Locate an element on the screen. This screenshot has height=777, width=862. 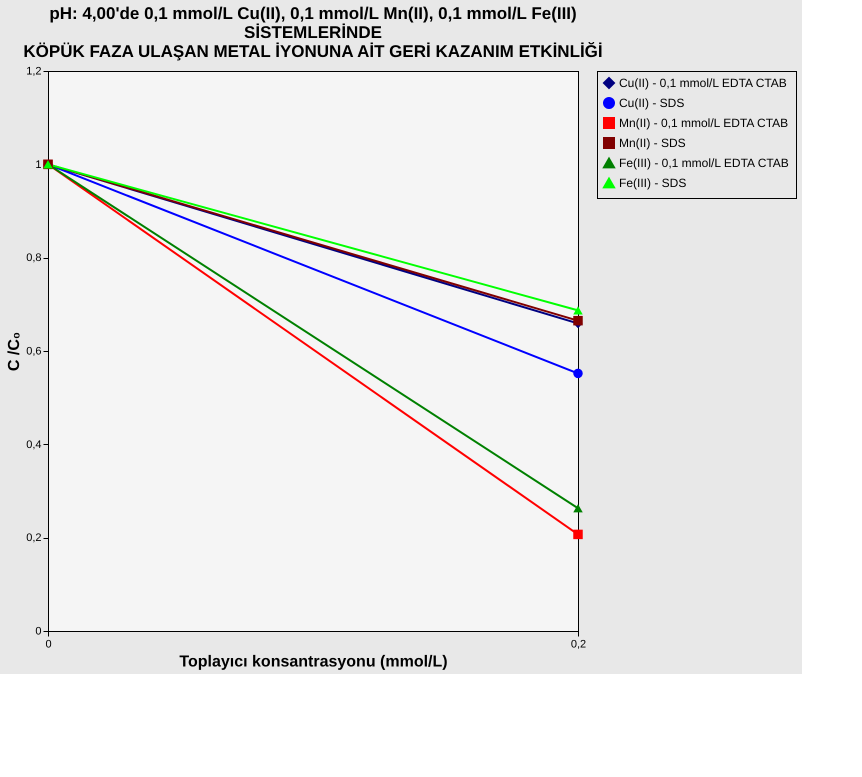
text: SİSTEMLERİNDE is located at coordinates (313, 32).